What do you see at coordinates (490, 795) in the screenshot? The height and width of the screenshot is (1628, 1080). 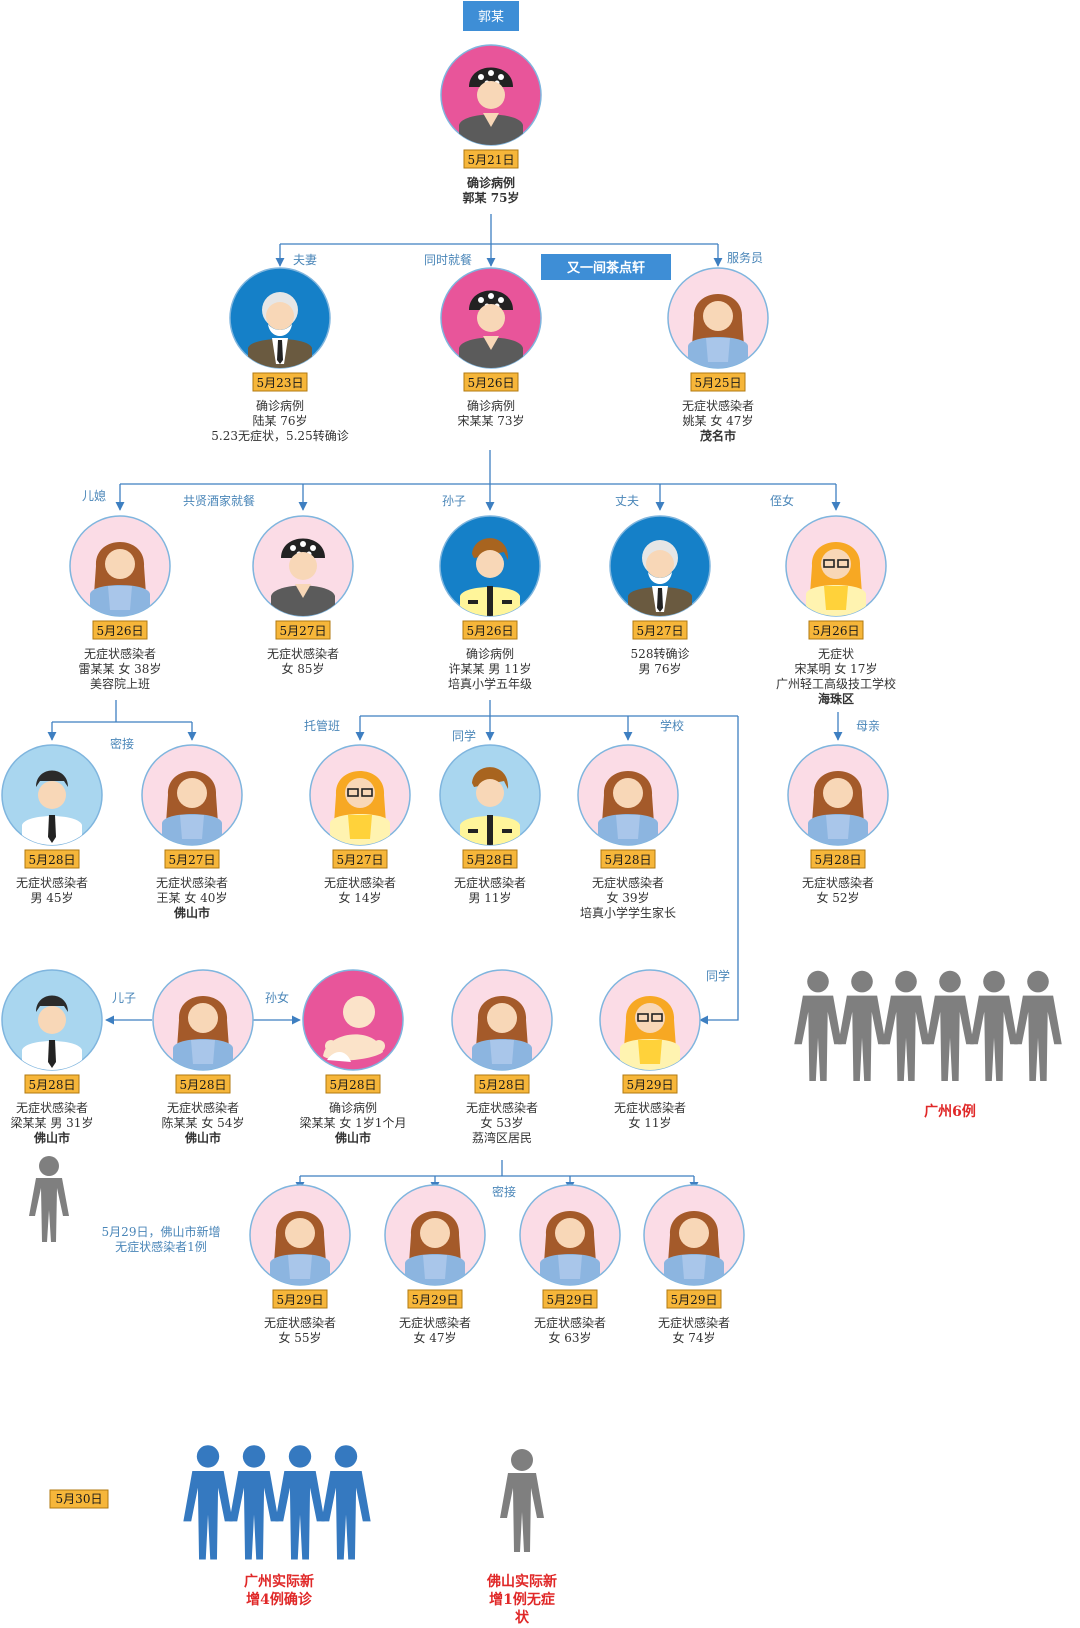 I see `boy-avatar-icon` at bounding box center [490, 795].